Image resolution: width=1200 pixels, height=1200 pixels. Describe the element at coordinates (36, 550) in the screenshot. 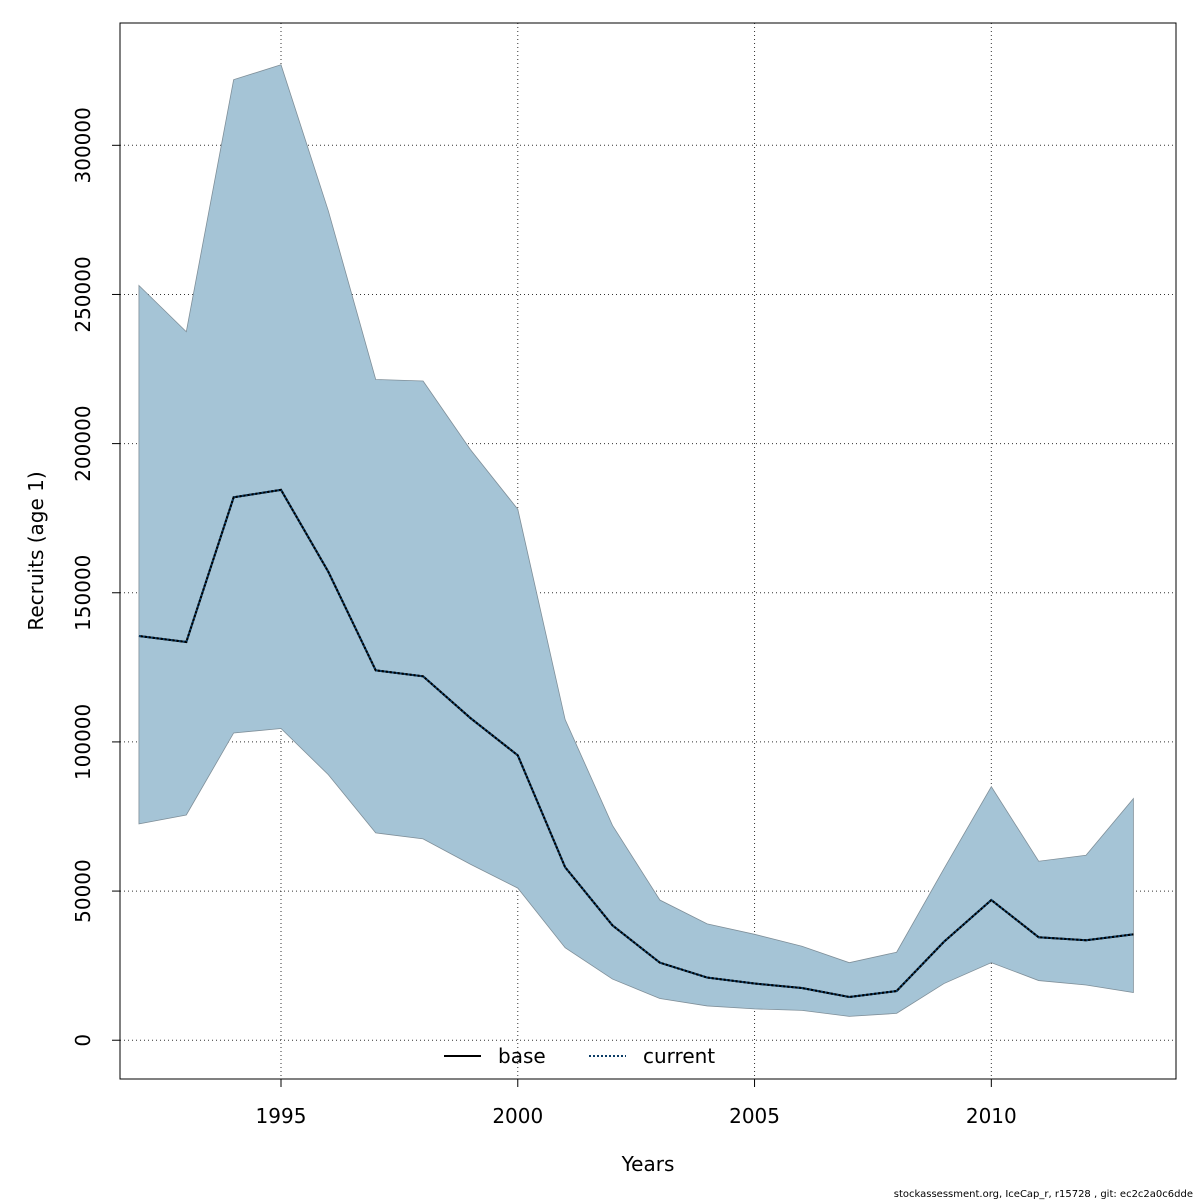

I see `y-axis-title: Recruits (age 1)` at that location.